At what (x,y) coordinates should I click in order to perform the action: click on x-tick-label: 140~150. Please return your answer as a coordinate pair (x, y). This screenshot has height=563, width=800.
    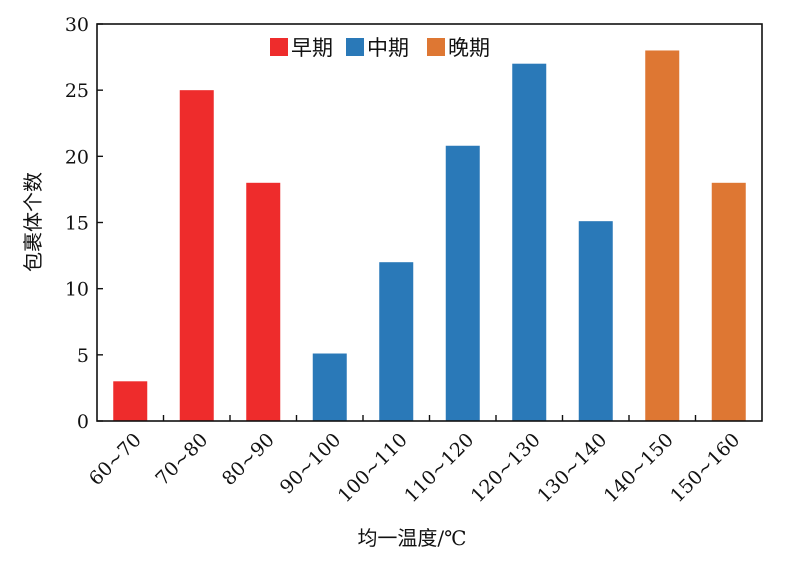
    Looking at the image, I should click on (639, 468).